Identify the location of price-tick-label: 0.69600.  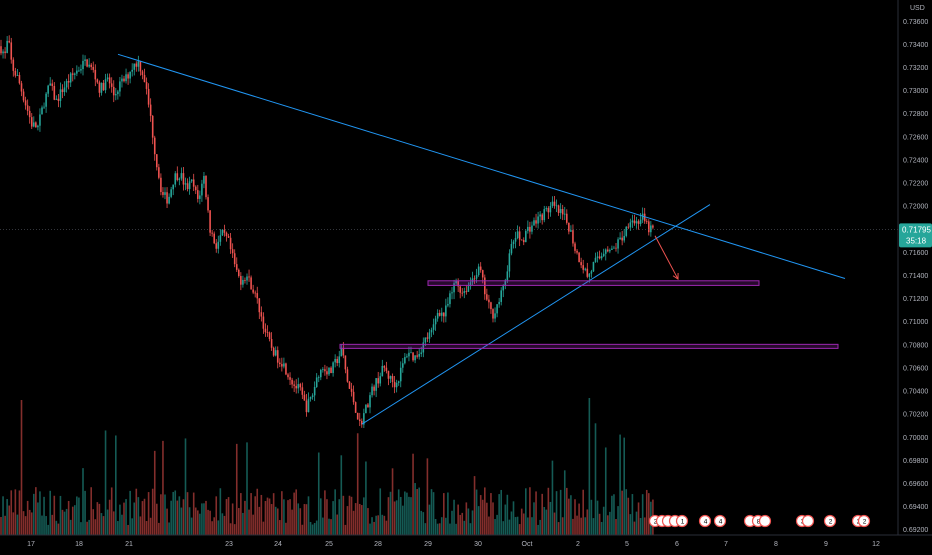
(915, 484).